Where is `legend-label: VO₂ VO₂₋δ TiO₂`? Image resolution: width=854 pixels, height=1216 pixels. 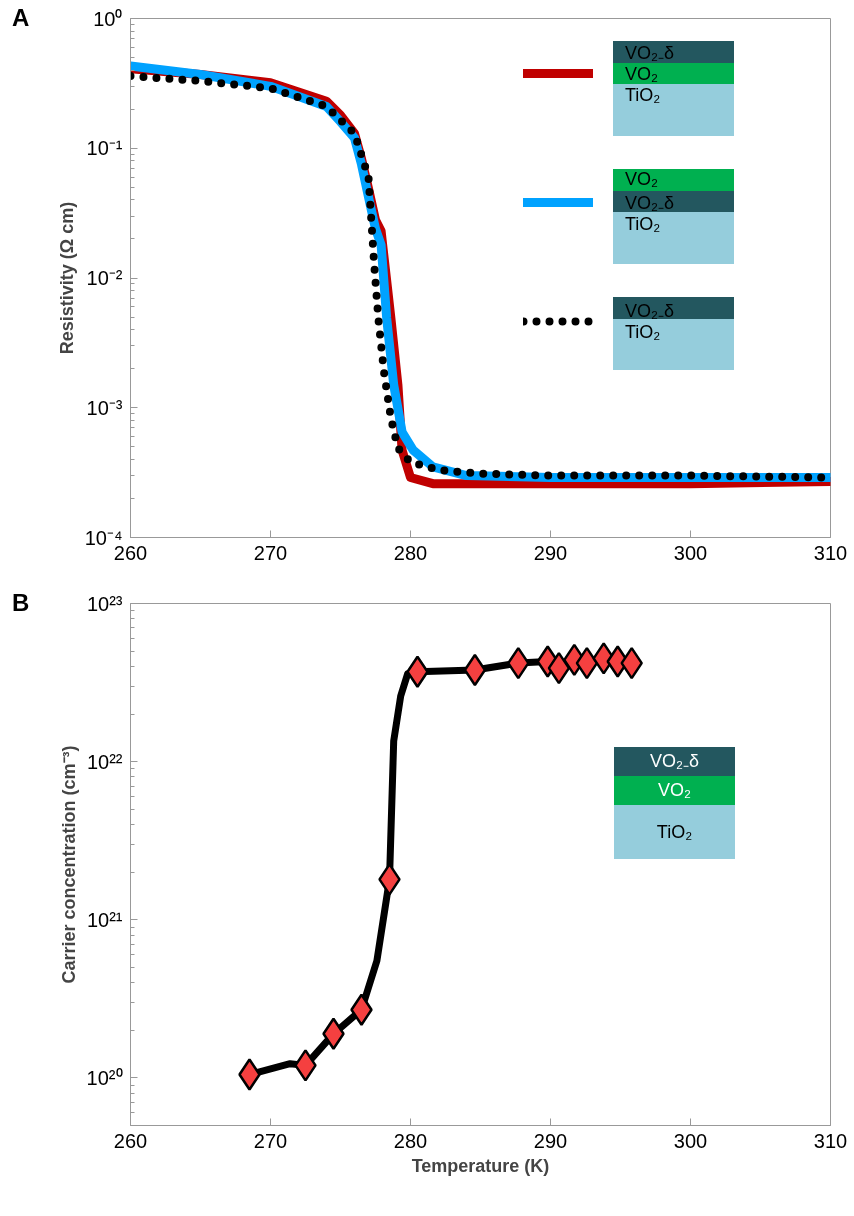
legend-label: VO₂ VO₂₋δ TiO₂ is located at coordinates (650, 202).